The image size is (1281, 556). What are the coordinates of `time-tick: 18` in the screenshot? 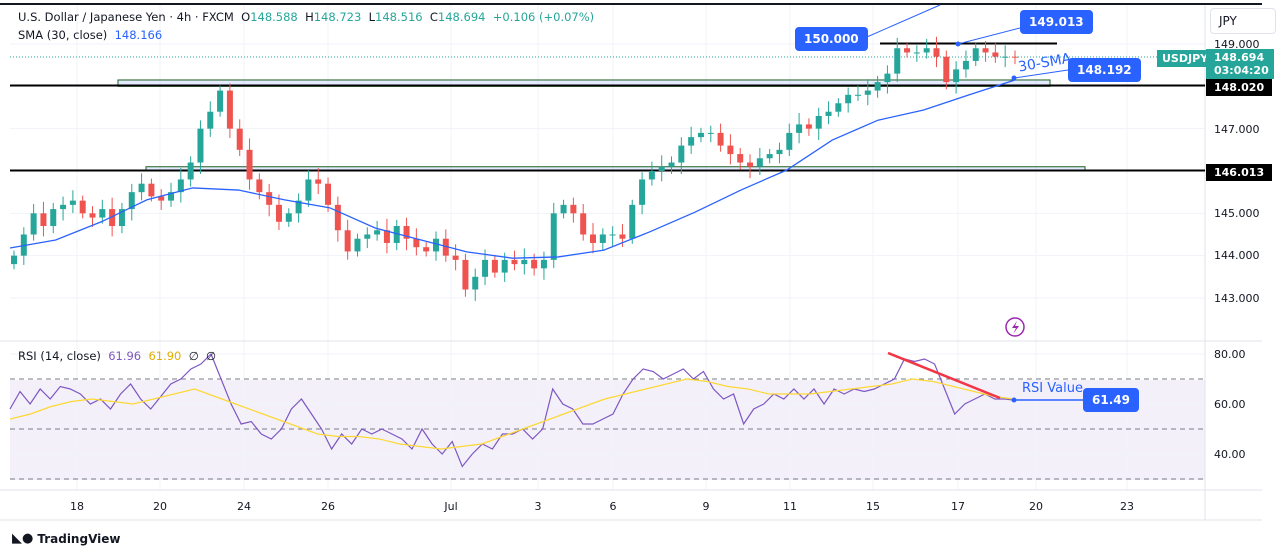 It's located at (77, 506).